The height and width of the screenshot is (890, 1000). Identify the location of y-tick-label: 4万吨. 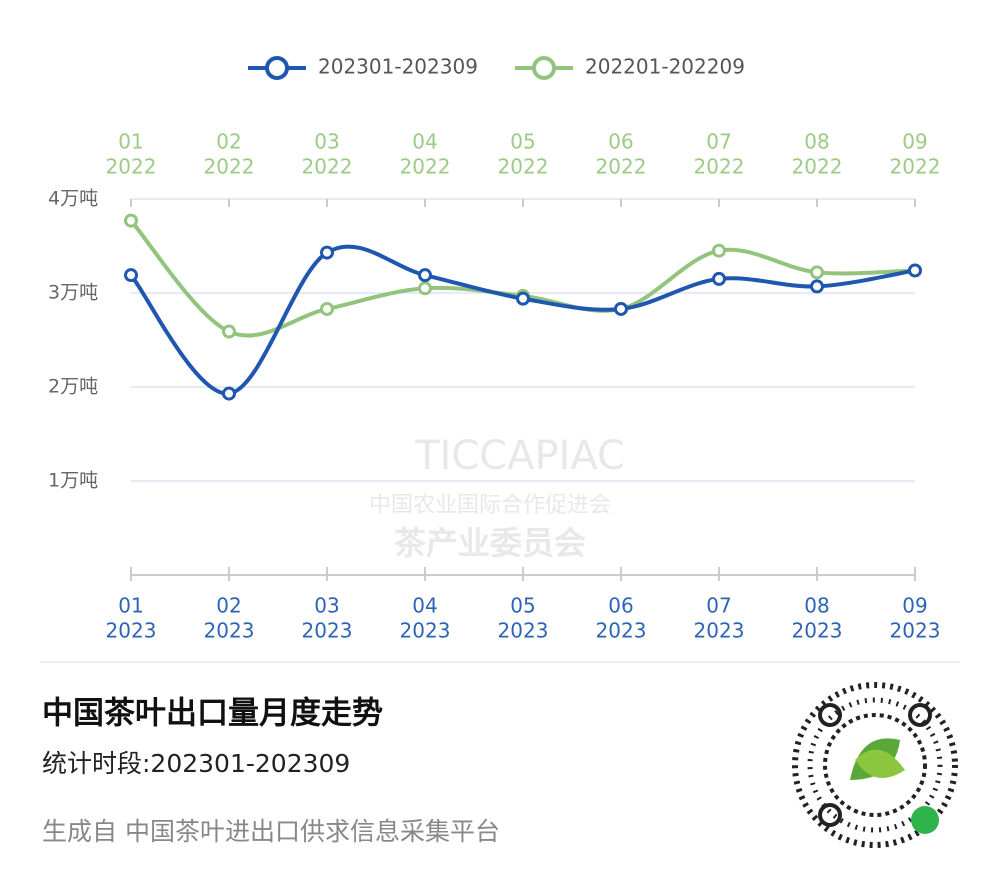
(73, 199).